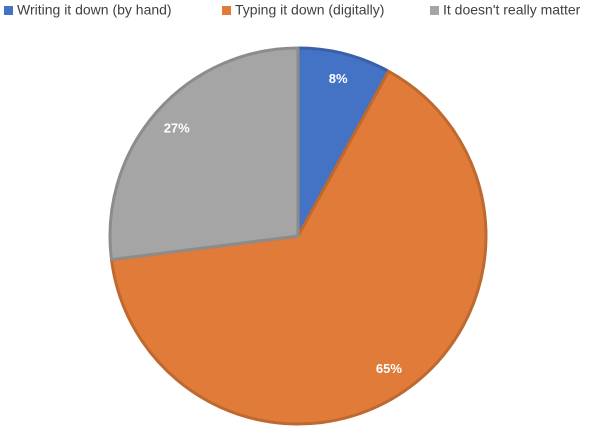 Image resolution: width=600 pixels, height=428 pixels. Describe the element at coordinates (512, 10) in the screenshot. I see `legend-label: It doesn't really matter` at that location.